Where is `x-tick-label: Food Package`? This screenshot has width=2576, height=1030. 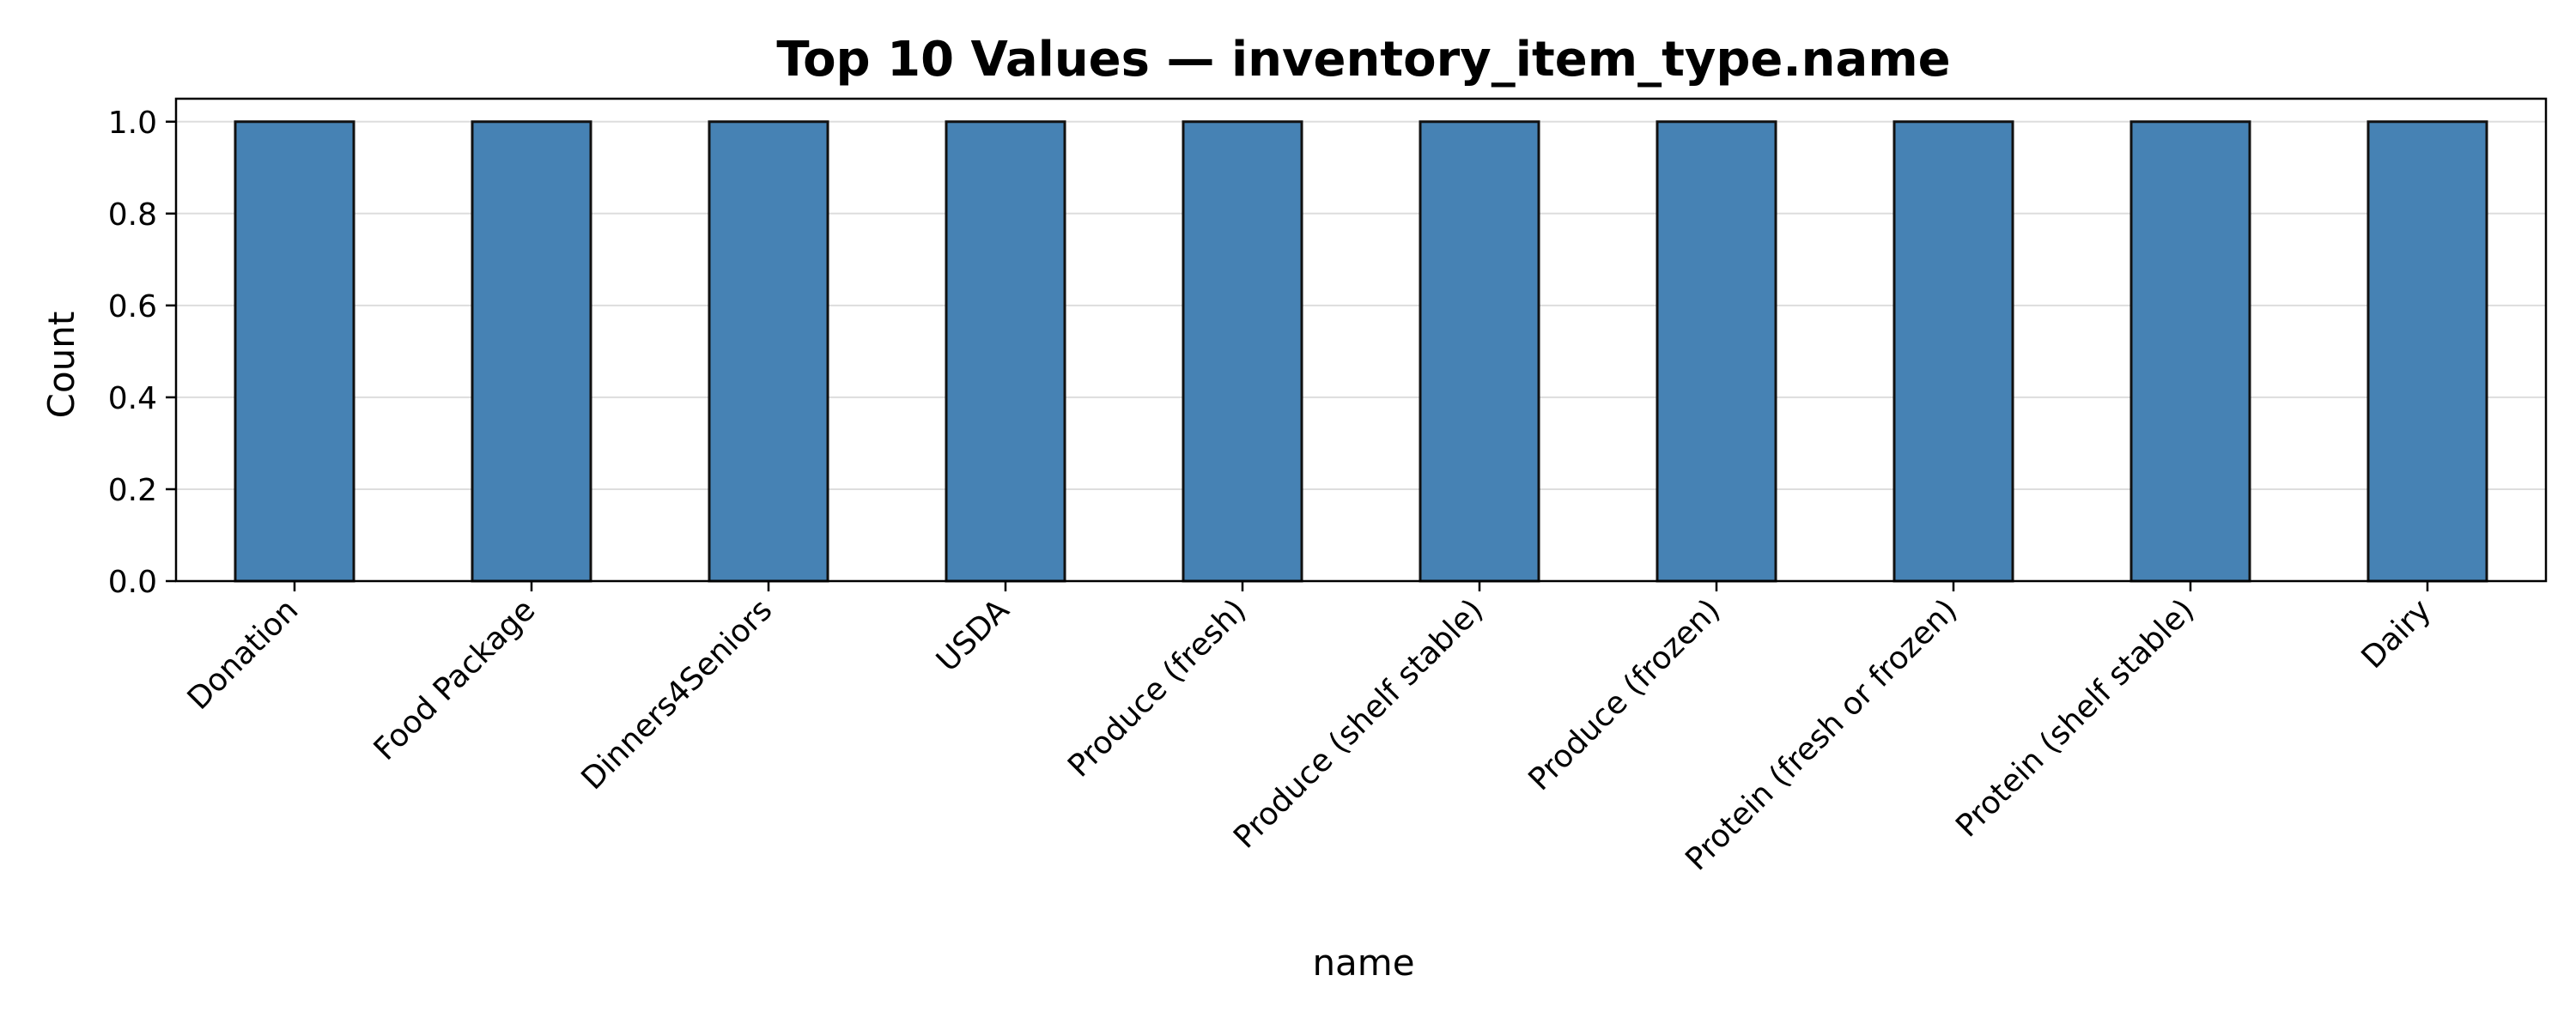 x-tick-label: Food Package is located at coordinates (455, 679).